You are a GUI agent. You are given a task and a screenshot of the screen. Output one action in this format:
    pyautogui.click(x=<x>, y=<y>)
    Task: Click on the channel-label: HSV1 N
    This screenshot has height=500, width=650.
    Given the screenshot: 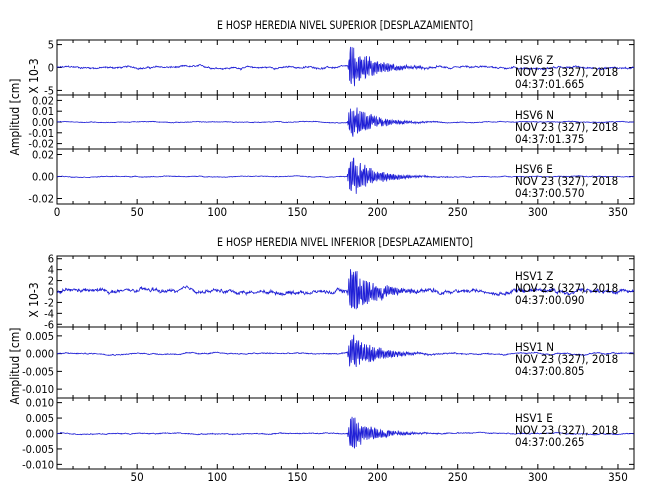 What is the action you would take?
    pyautogui.click(x=534, y=347)
    